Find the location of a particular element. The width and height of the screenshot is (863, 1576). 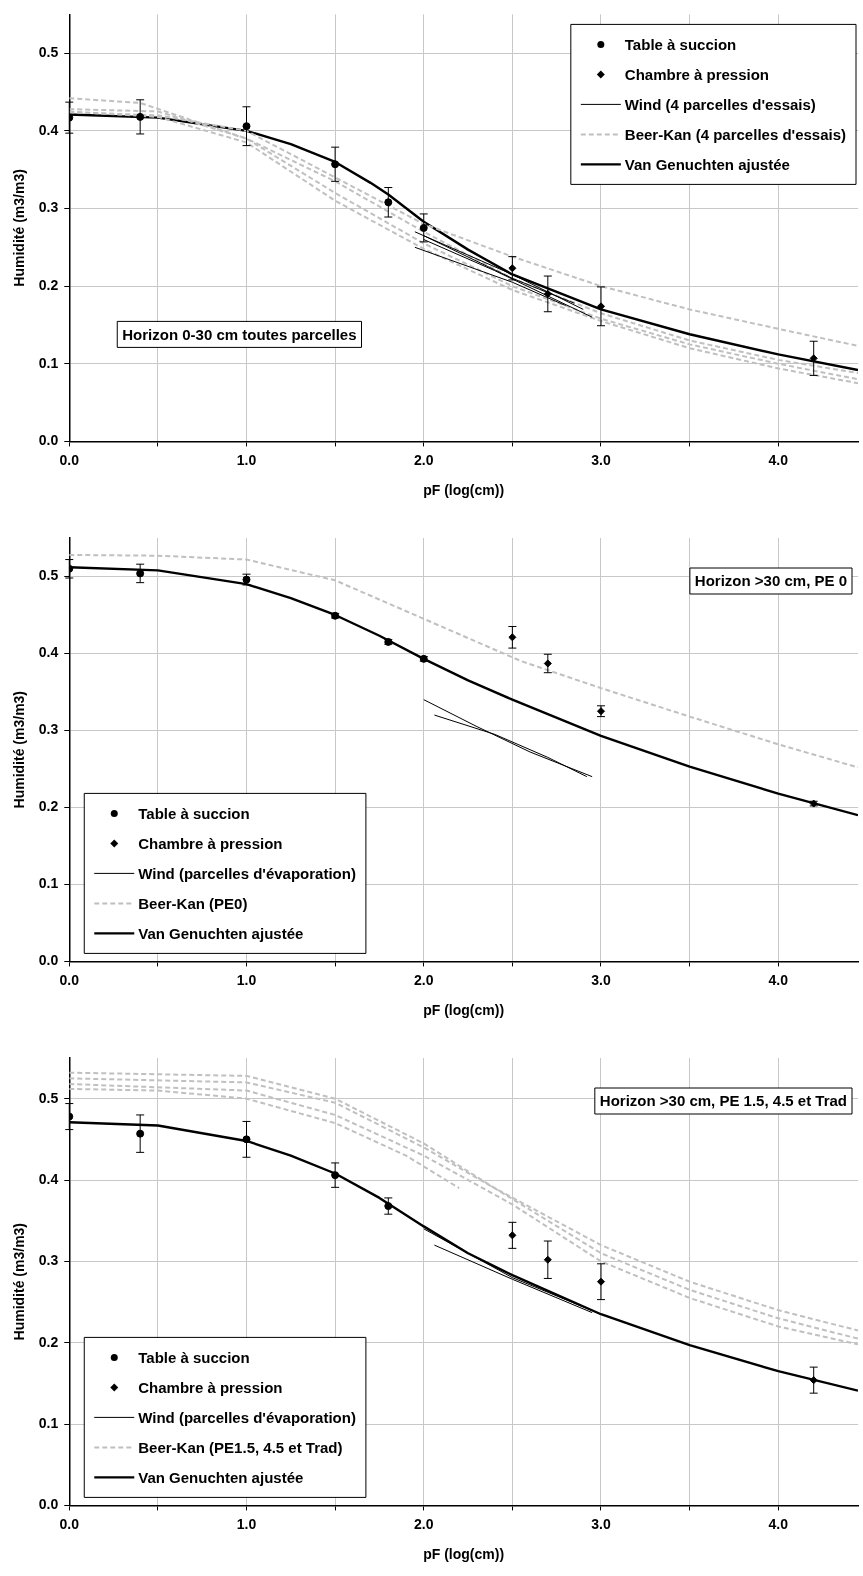

legend-label: Beer-Kan (PE1.5, 4.5 et Trad) is located at coordinates (240, 1447).